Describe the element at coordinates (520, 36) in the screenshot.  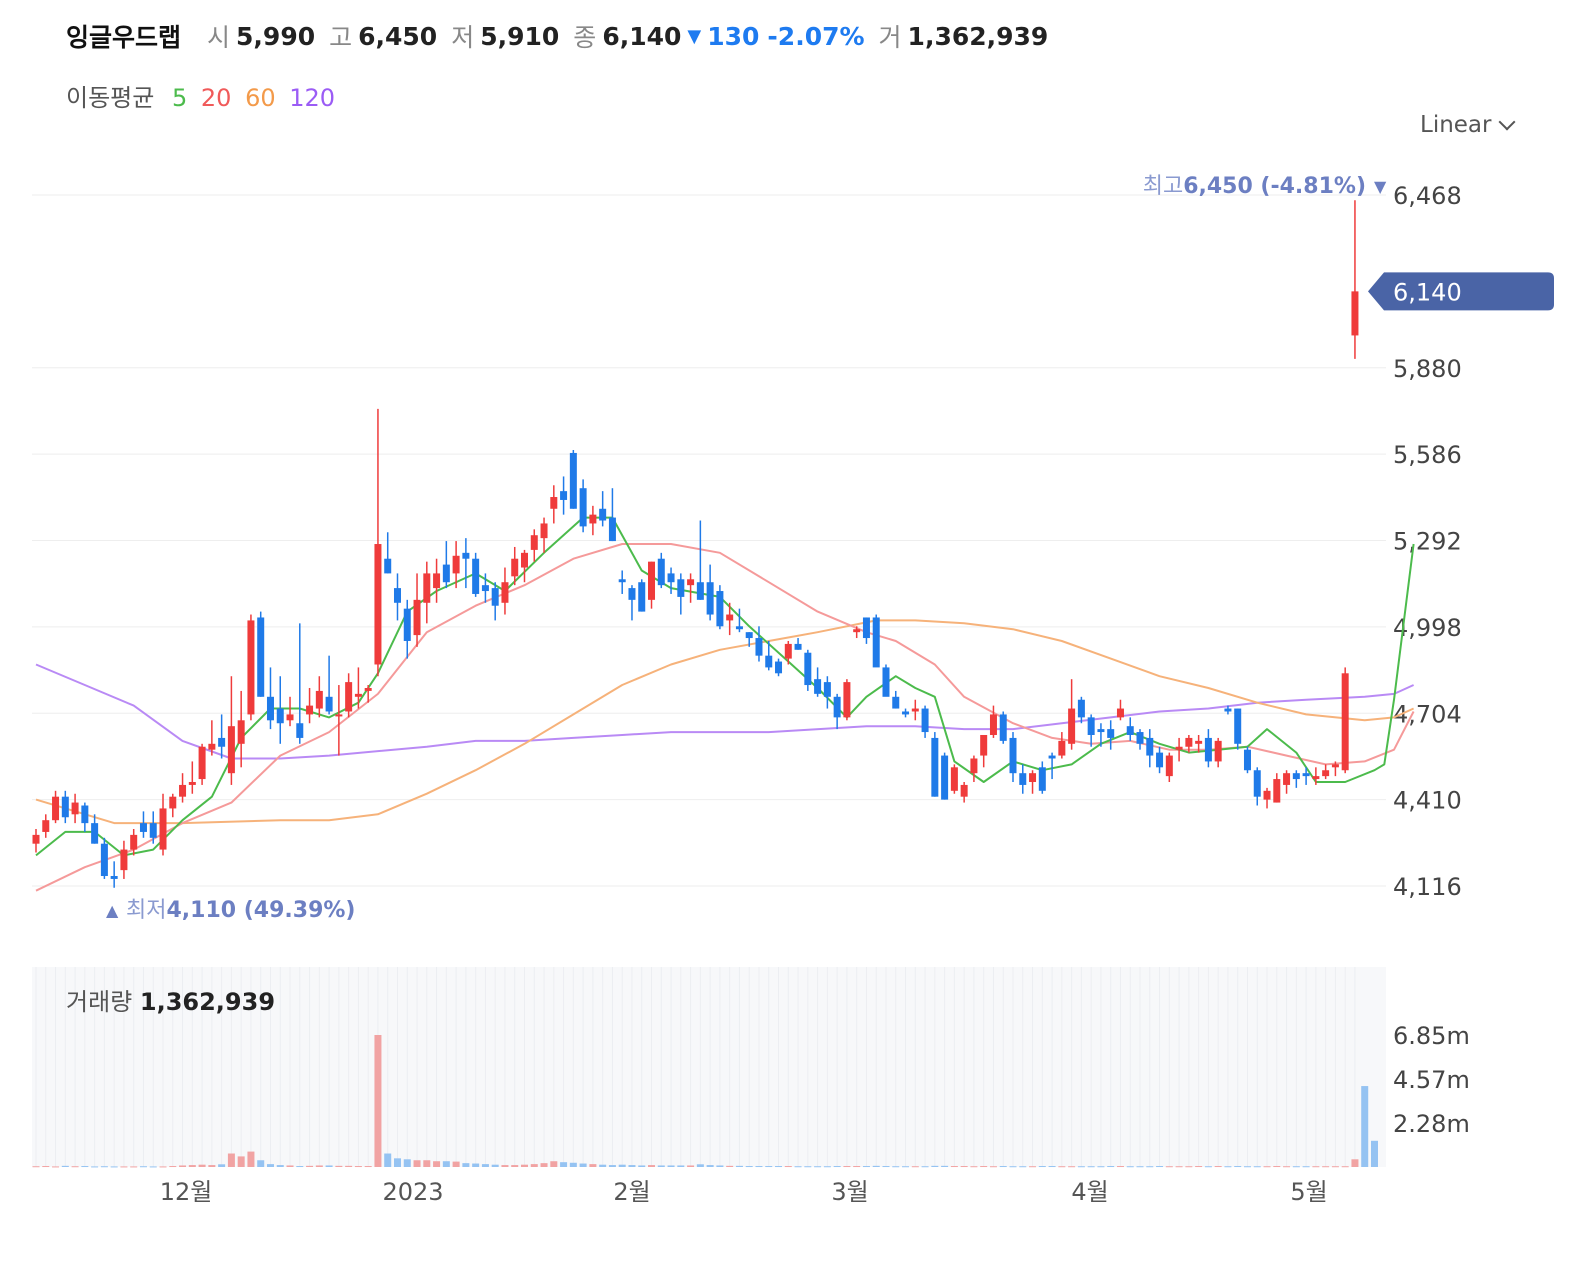
I see `low-value: 5,910` at that location.